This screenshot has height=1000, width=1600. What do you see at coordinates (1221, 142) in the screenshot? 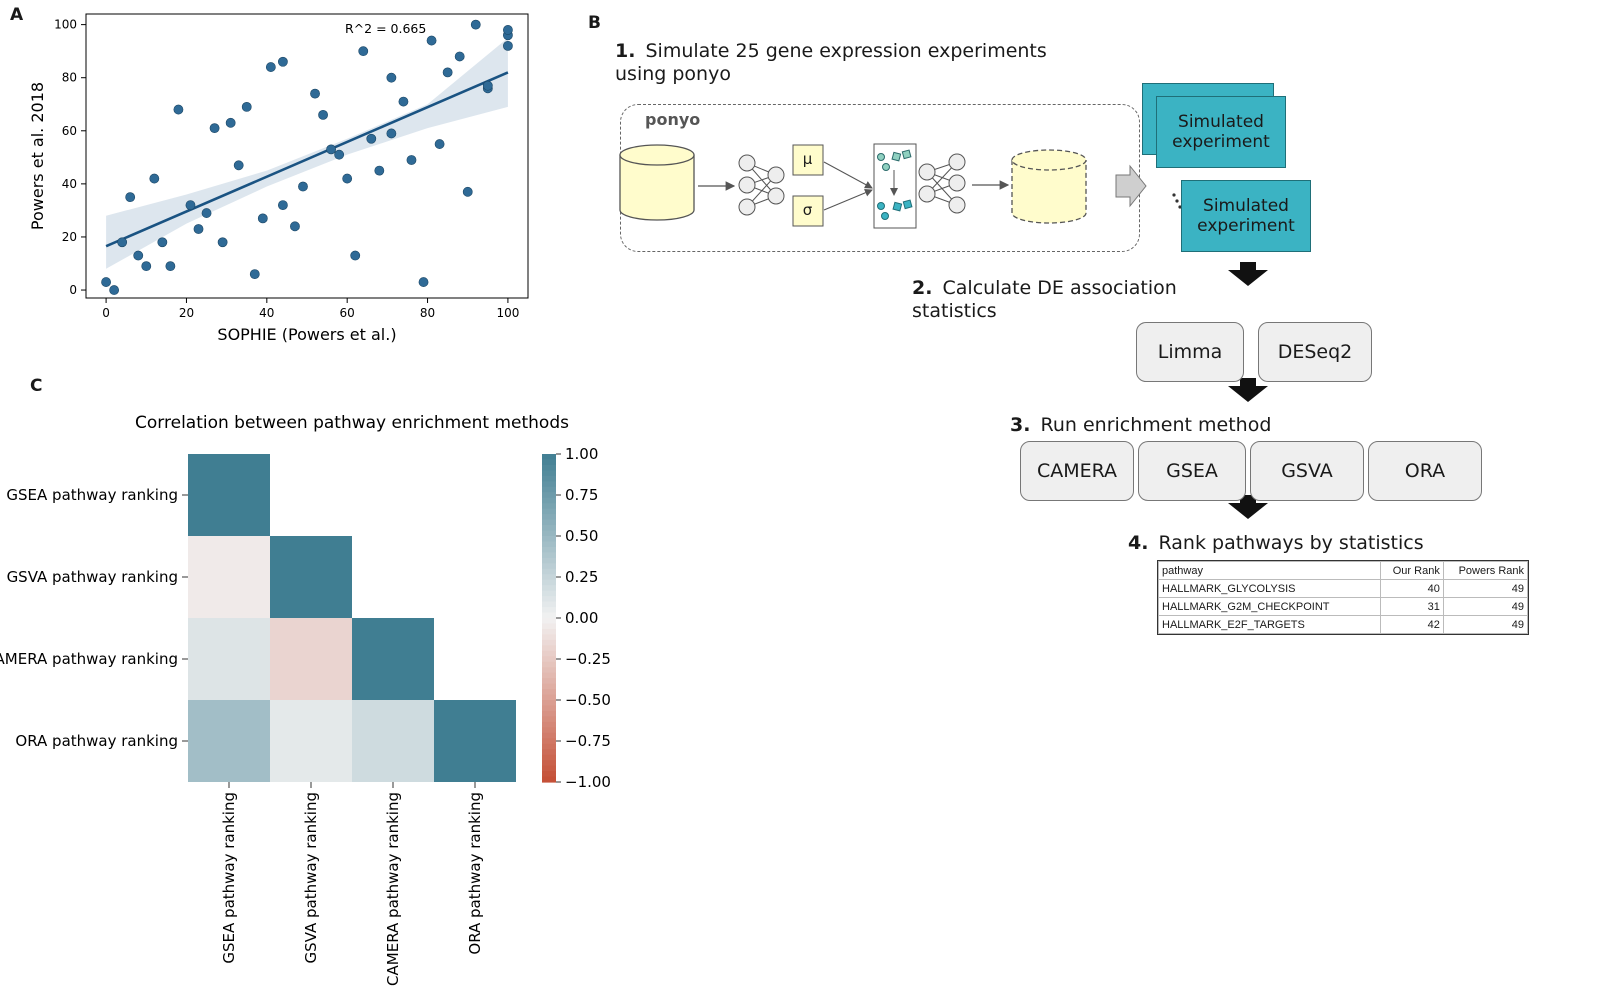
I see `sim-card-line2: experiment` at bounding box center [1221, 142].